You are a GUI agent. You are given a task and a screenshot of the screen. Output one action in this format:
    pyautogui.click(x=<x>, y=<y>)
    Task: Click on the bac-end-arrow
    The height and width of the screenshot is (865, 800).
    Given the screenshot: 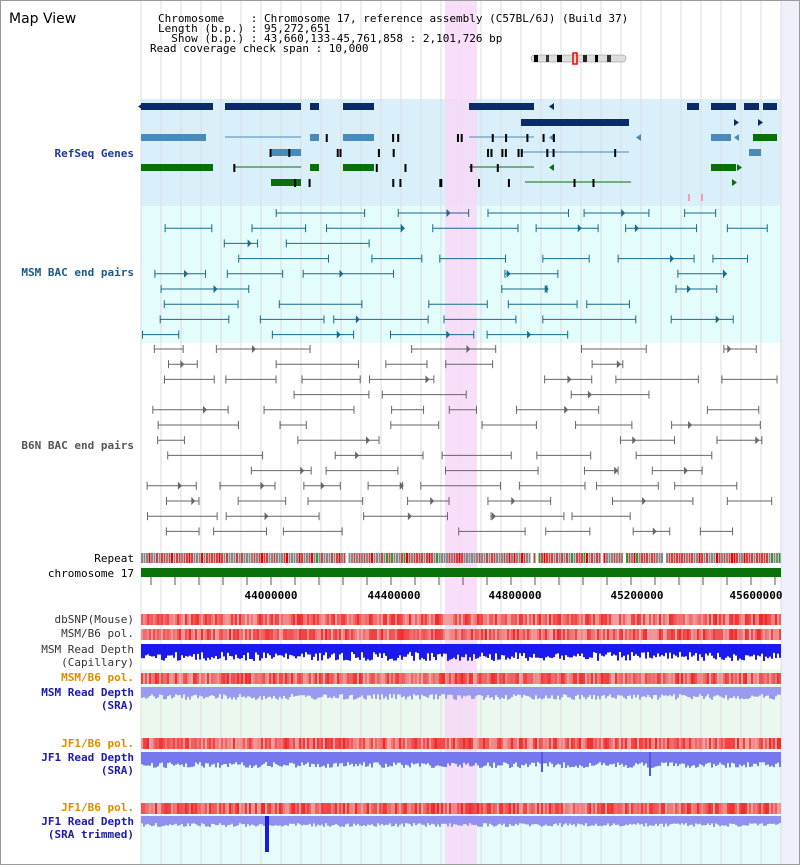 What is the action you would take?
    pyautogui.click(x=644, y=501)
    